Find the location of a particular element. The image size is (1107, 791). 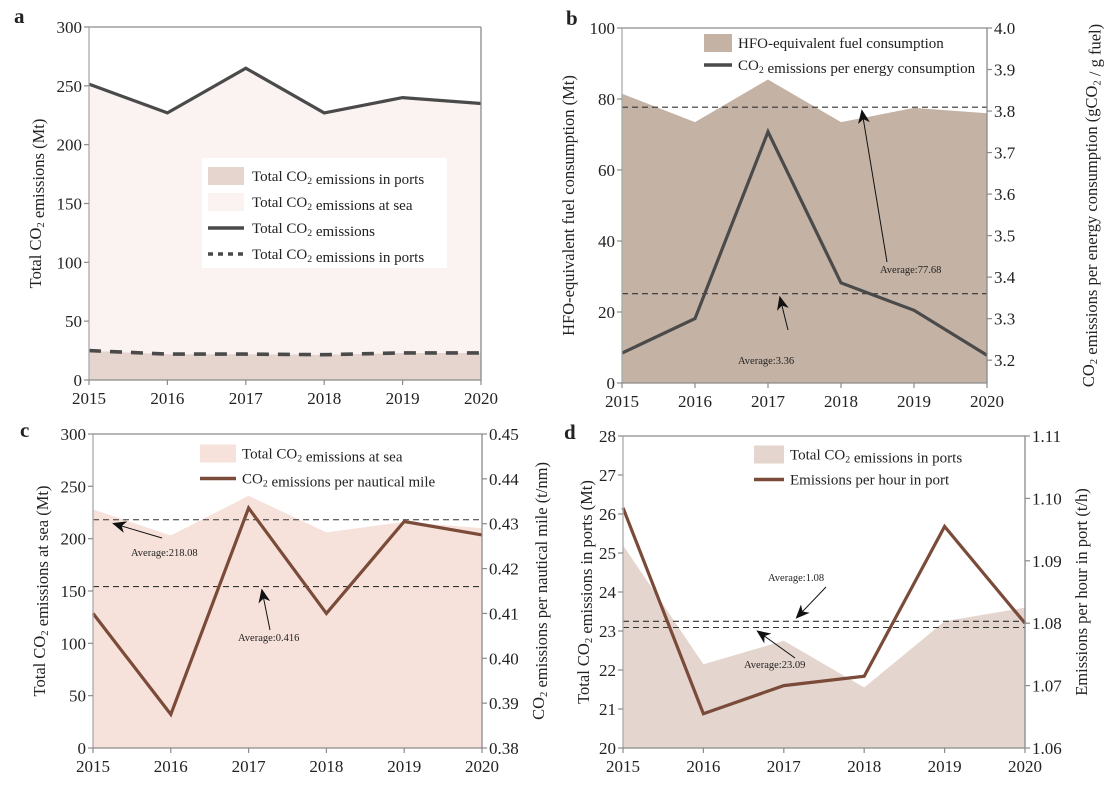

y-tick-label-left: 27 is located at coordinates (608, 475).